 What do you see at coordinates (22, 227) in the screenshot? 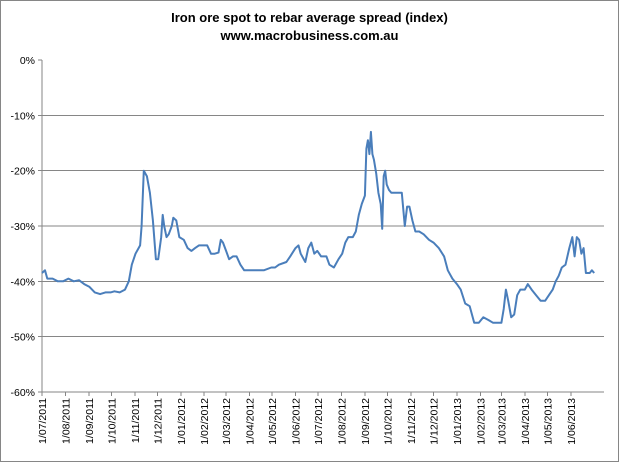
I see `y-tick-label: -30%` at bounding box center [22, 227].